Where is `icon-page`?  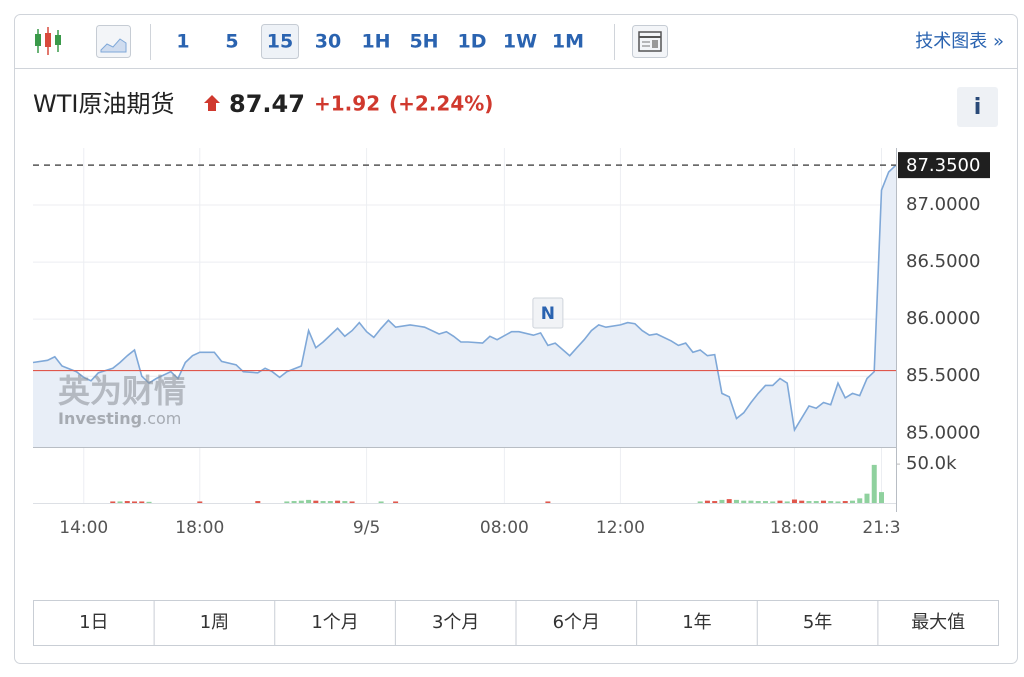
icon-page is located at coordinates (650, 41).